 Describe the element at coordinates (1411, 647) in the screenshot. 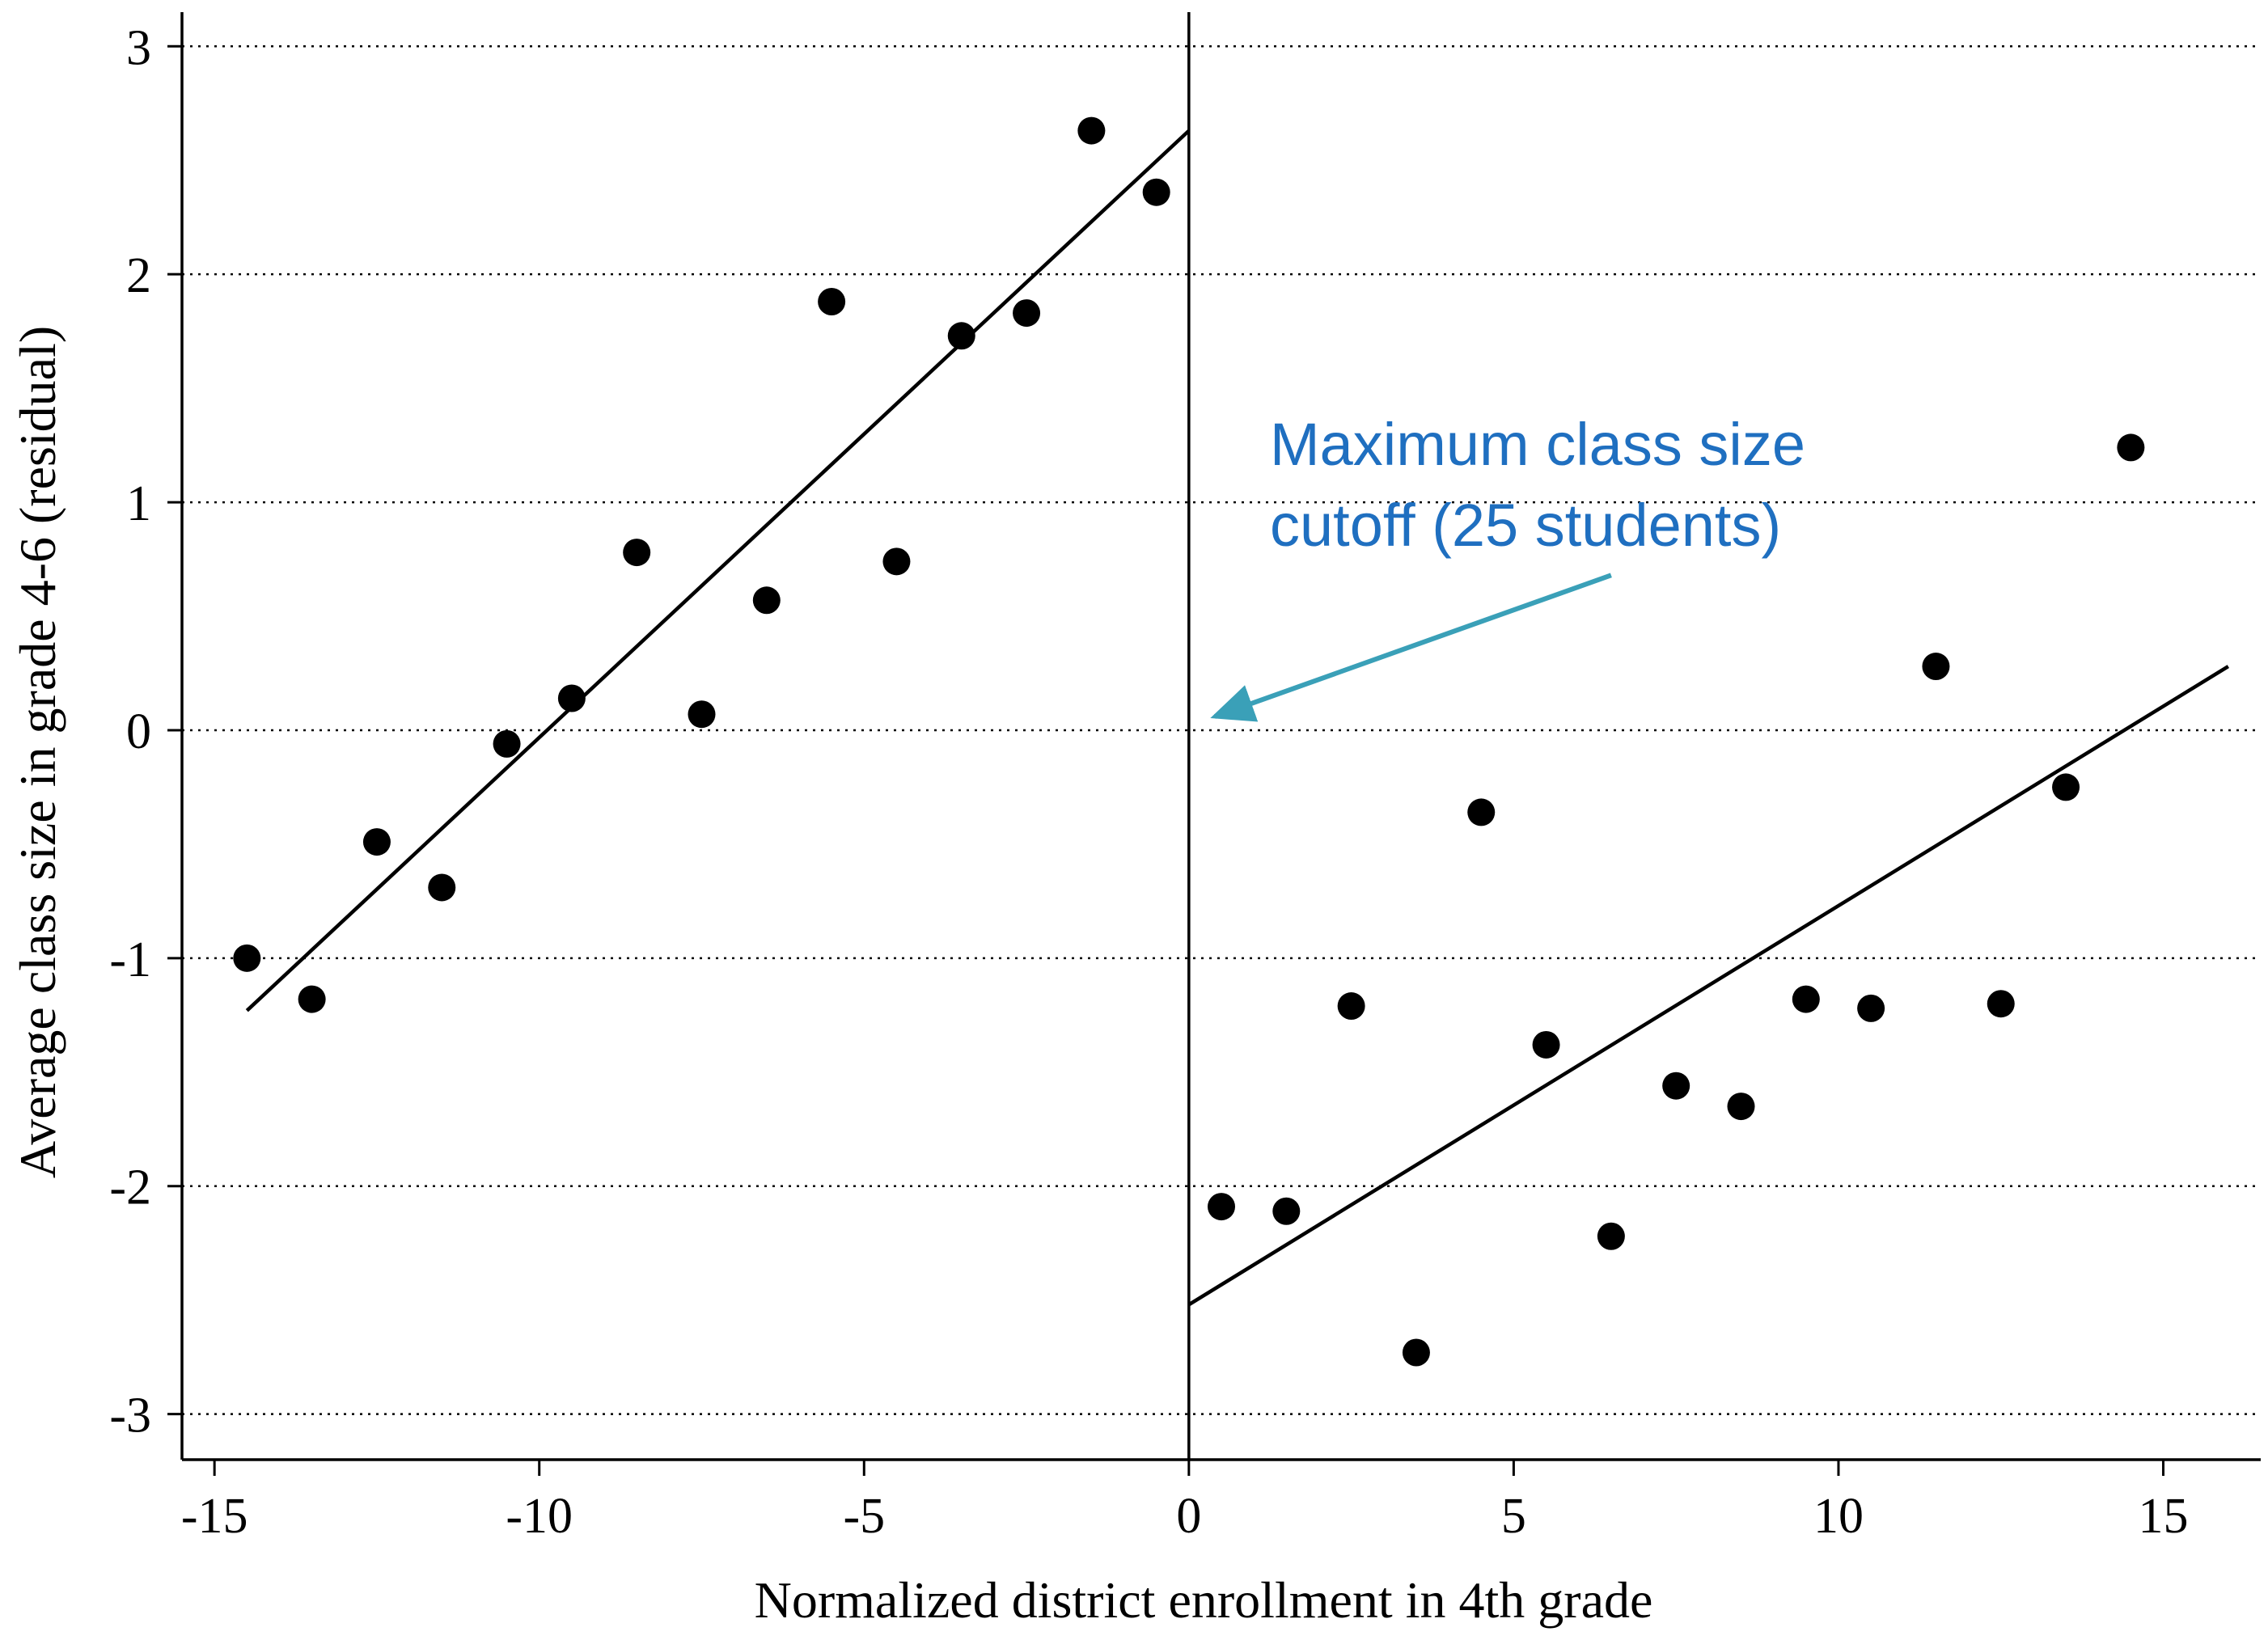

I see `annotation-arrow` at that location.